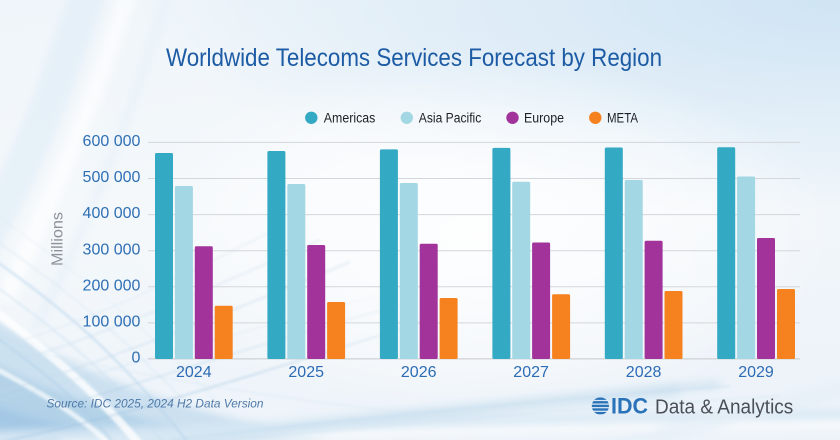 The height and width of the screenshot is (440, 840). What do you see at coordinates (629, 406) in the screenshot?
I see `svg-text: IDC` at bounding box center [629, 406].